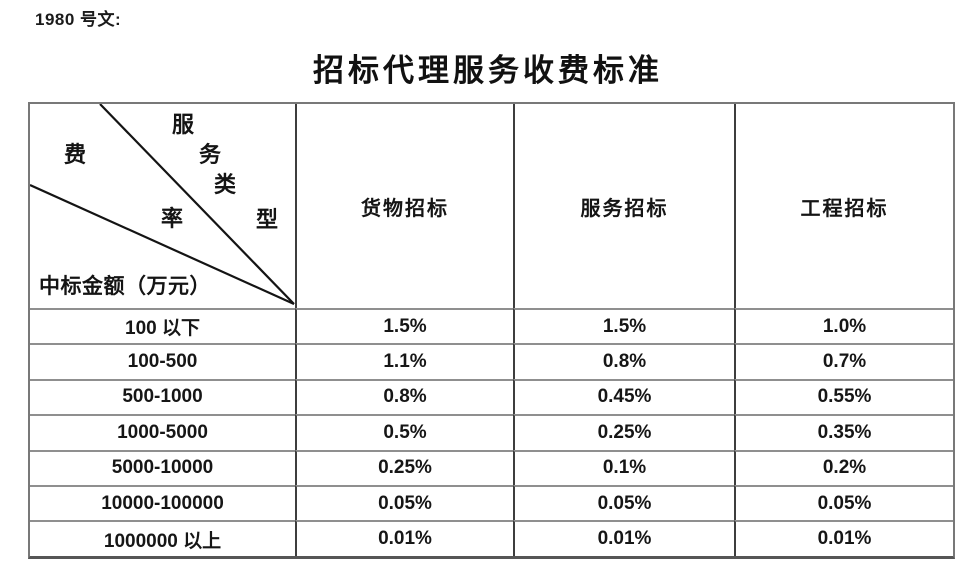 The image size is (976, 581). Describe the element at coordinates (183, 124) in the screenshot. I see `corner-type-char: 服` at that location.